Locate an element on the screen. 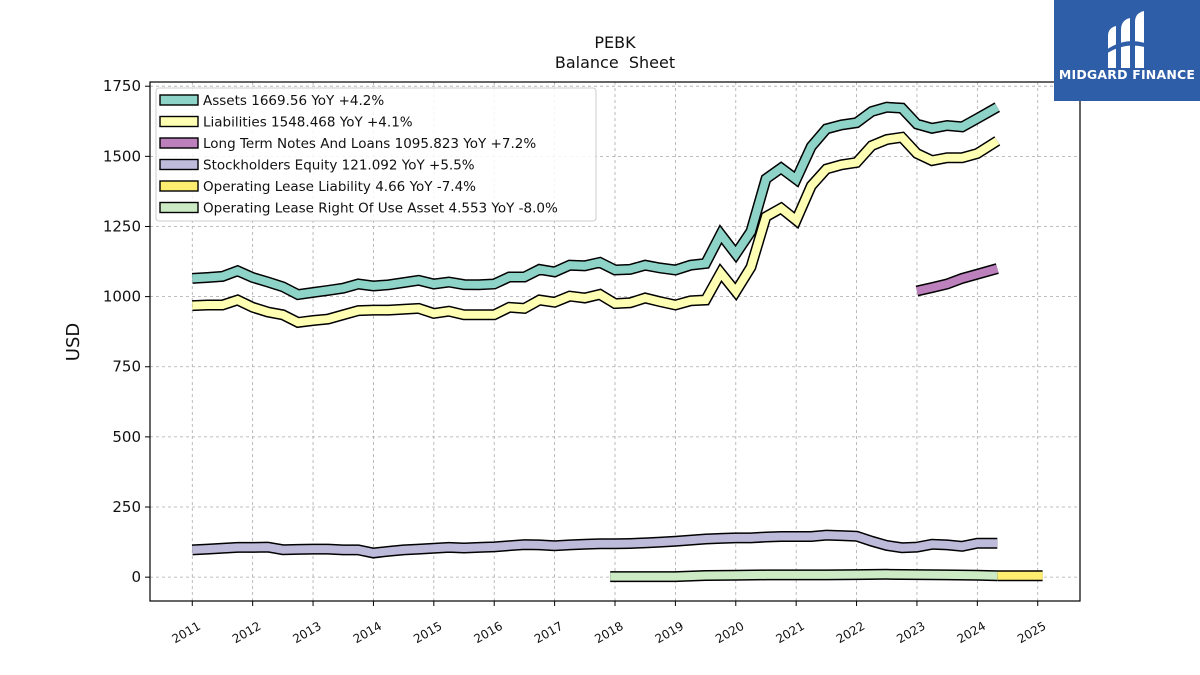  chart-subtitle: Balance Sheet is located at coordinates (615, 62).